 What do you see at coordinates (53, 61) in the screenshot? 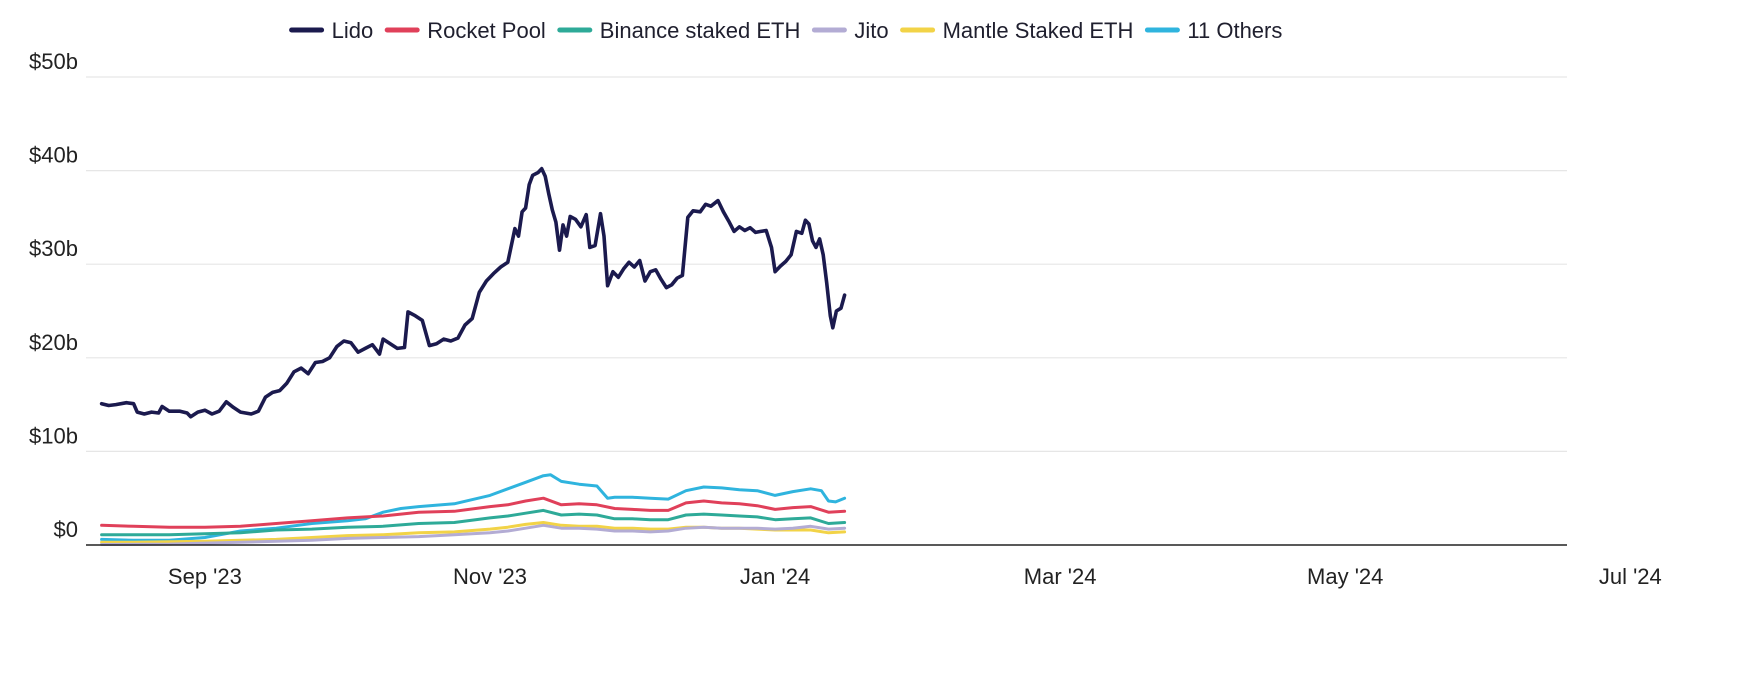
I see `y-tick-label: $50b` at bounding box center [53, 61].